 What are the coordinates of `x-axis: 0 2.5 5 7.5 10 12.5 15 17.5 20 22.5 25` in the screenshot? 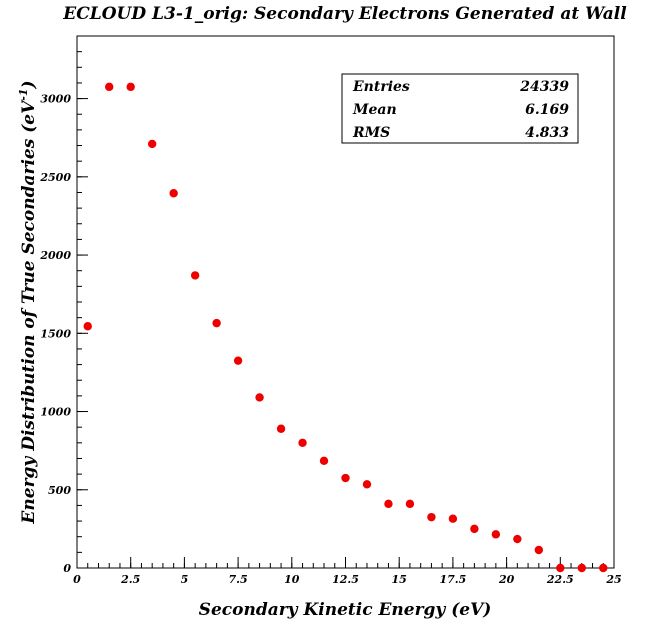 It's located at (347, 571).